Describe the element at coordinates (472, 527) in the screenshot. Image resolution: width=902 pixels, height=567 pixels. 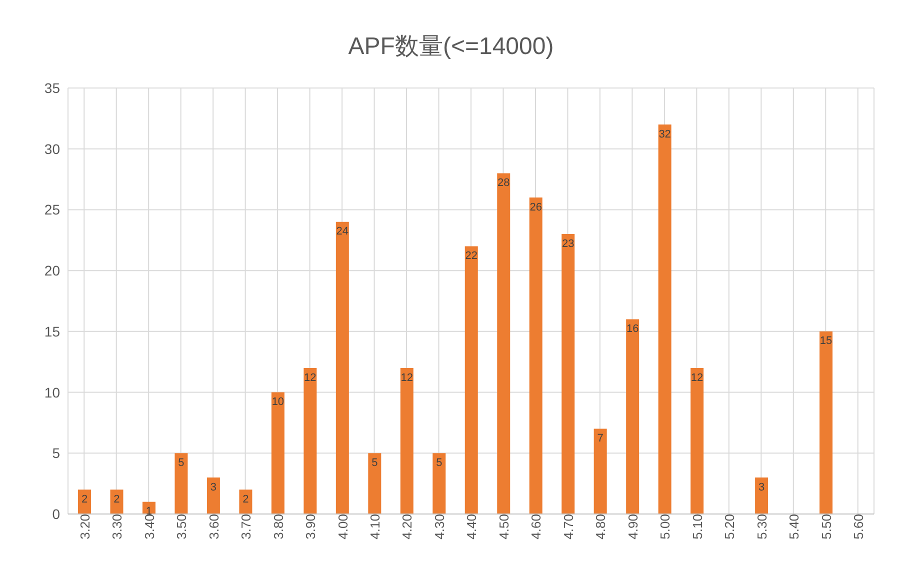
I see `x-tick-label: 4.40` at that location.